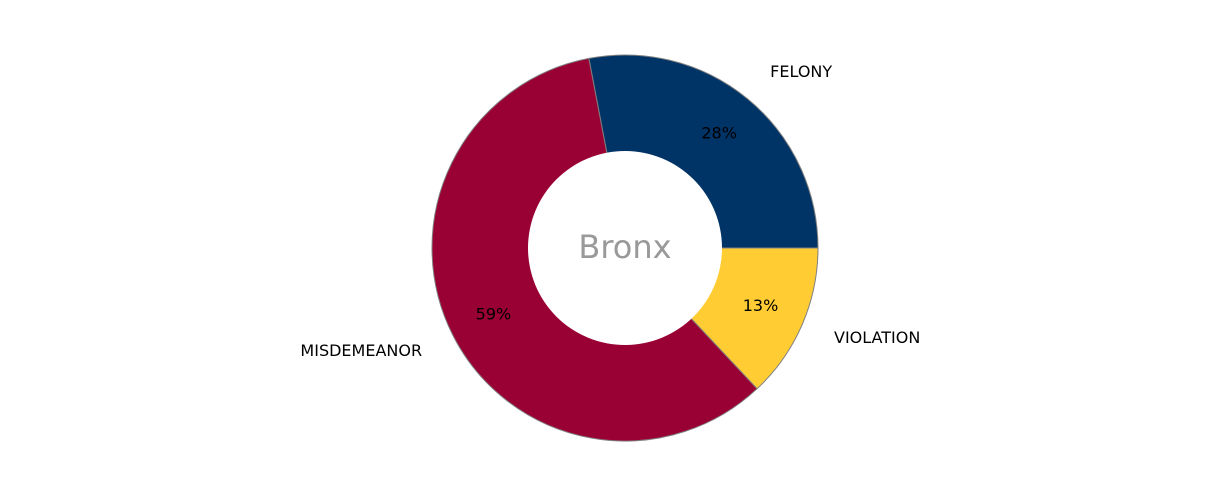 Image resolution: width=1220 pixels, height=498 pixels. What do you see at coordinates (494, 314) in the screenshot?
I see `percent-label-misdemeanor: 59%` at bounding box center [494, 314].